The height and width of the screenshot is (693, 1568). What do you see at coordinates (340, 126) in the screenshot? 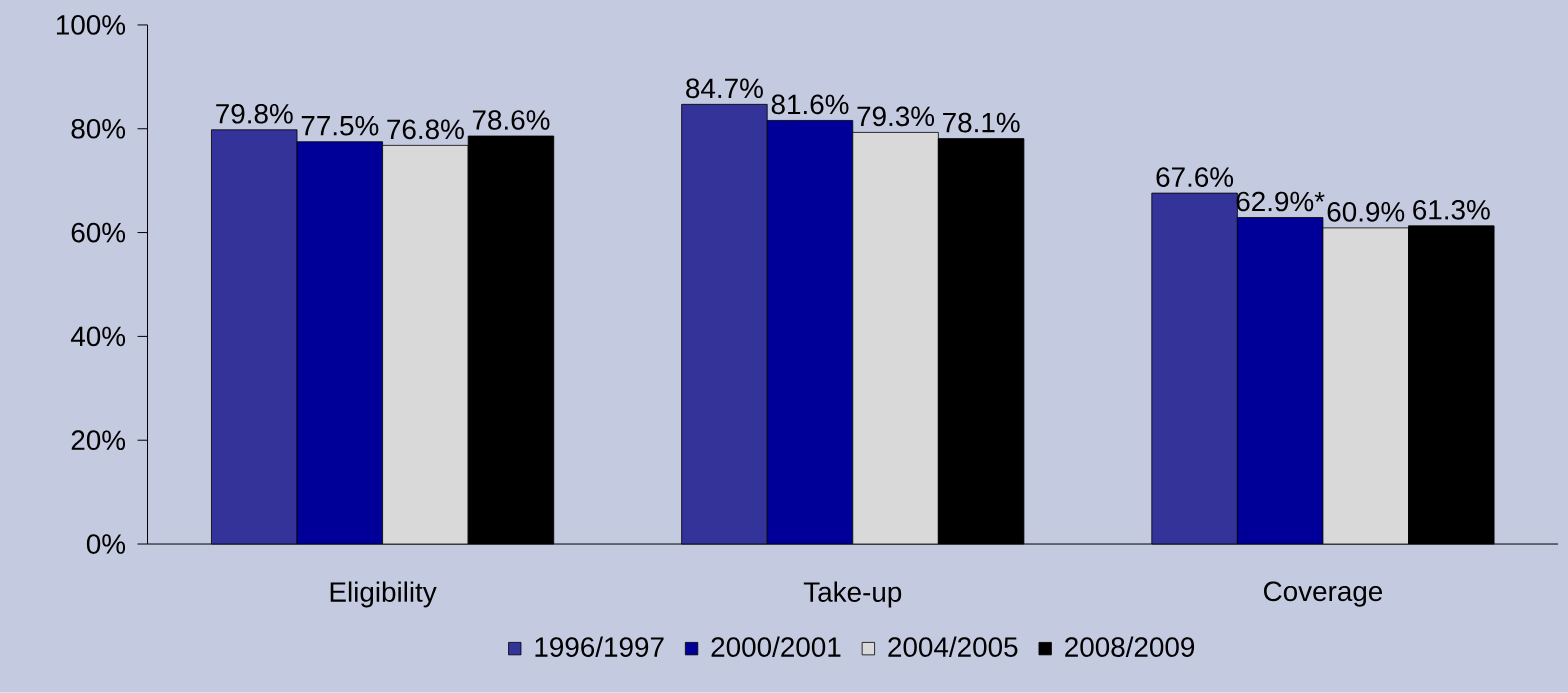
I see `data-label: 77.5%` at bounding box center [340, 126].